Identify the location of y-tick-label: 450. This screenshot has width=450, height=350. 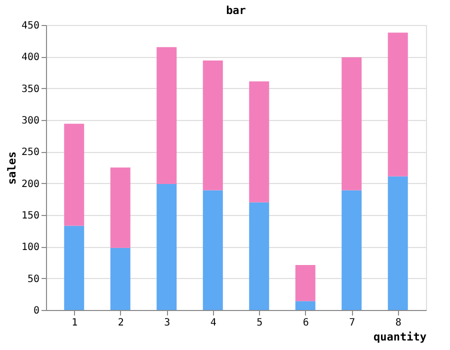
(30, 26).